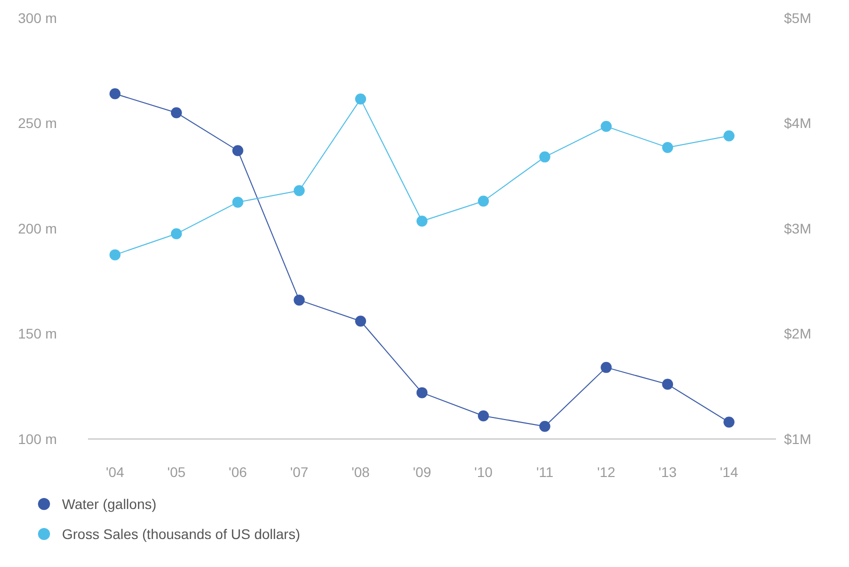 The width and height of the screenshot is (849, 567). I want to click on y-tick-label: 100 m, so click(37, 438).